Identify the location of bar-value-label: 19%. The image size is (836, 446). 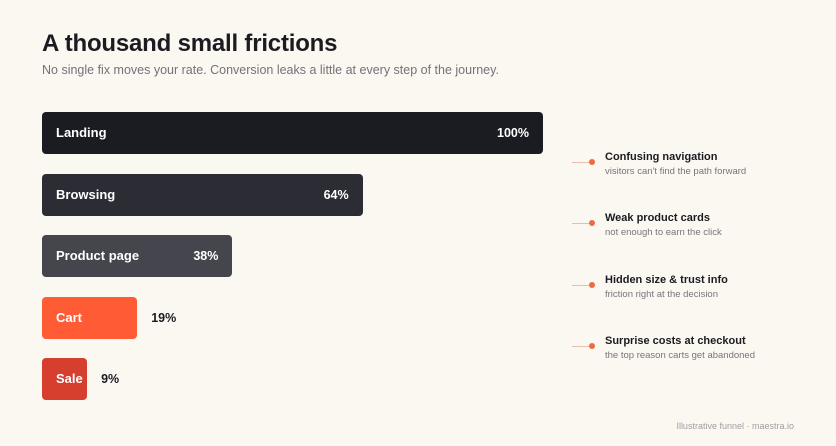
(164, 317).